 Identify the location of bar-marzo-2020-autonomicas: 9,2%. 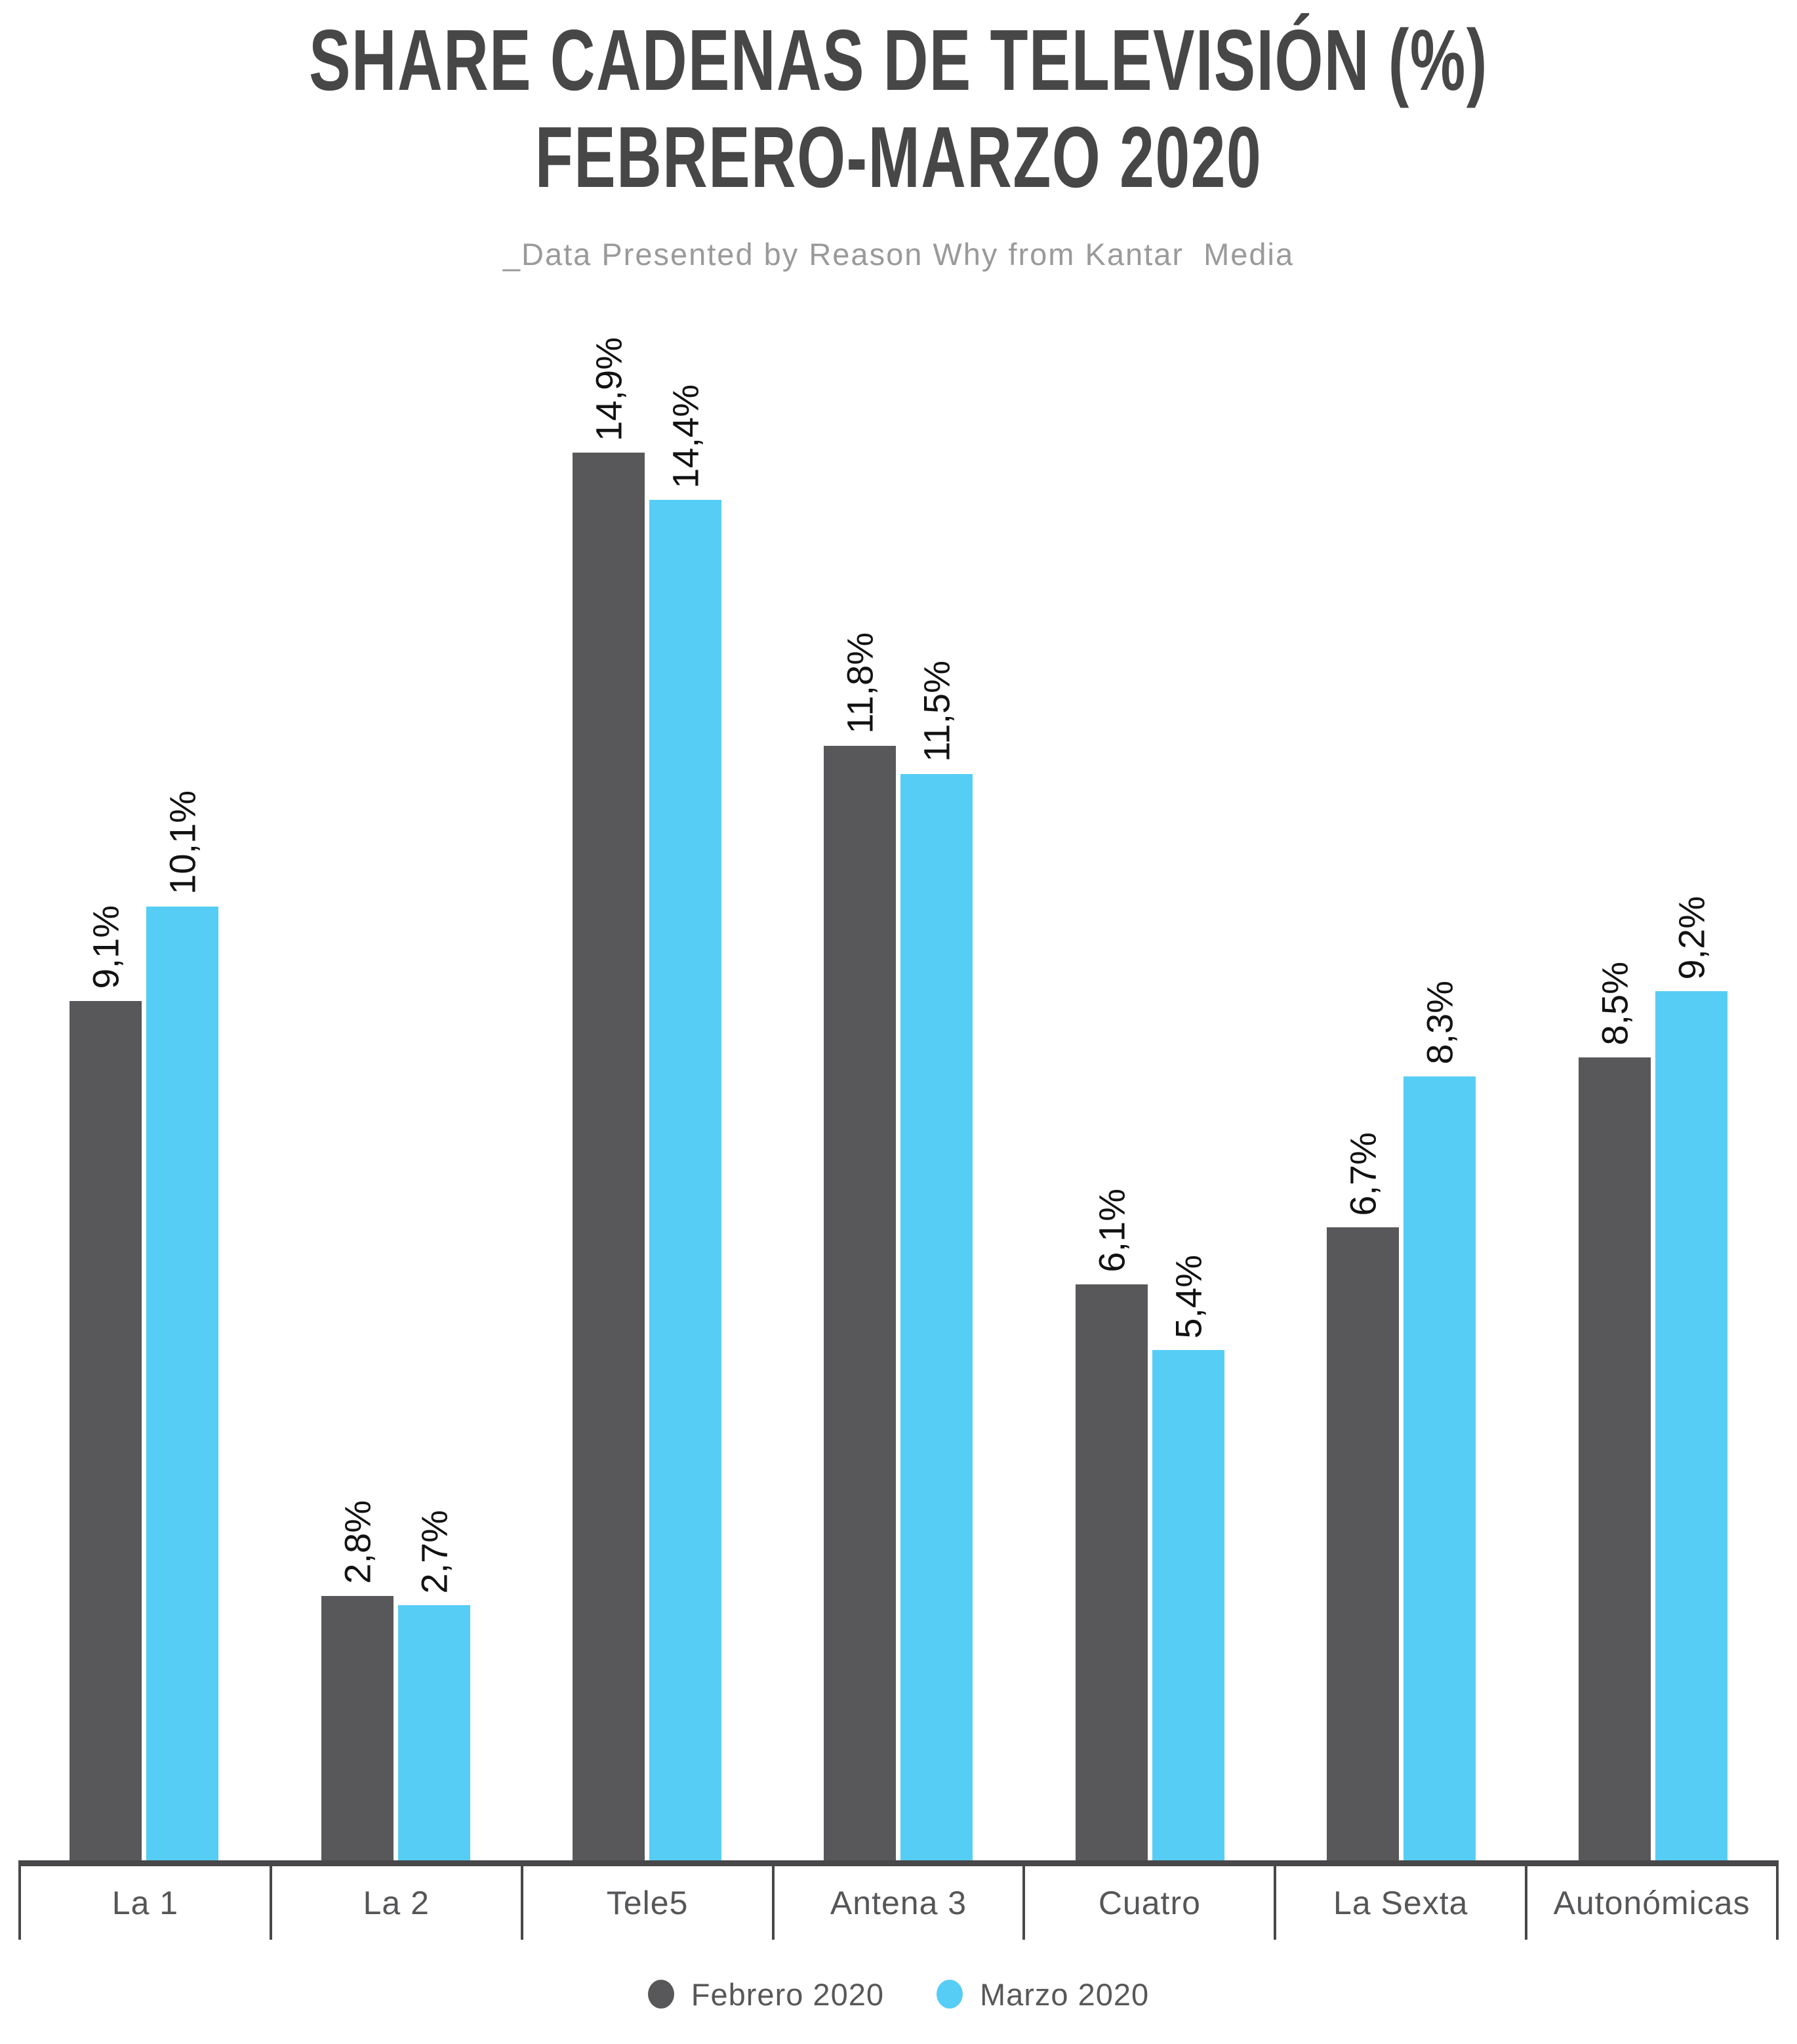
(1691, 1378).